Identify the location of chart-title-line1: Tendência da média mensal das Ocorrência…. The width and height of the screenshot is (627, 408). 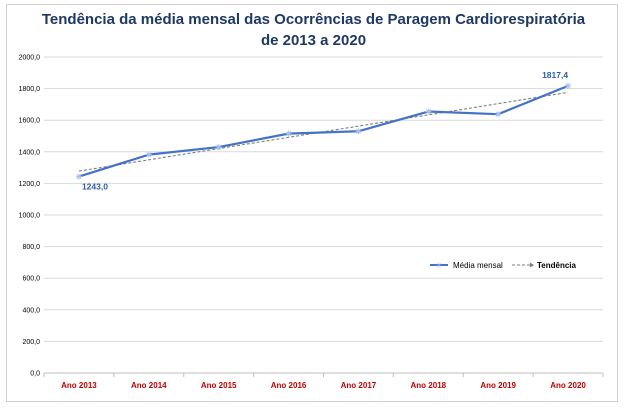
(313, 19).